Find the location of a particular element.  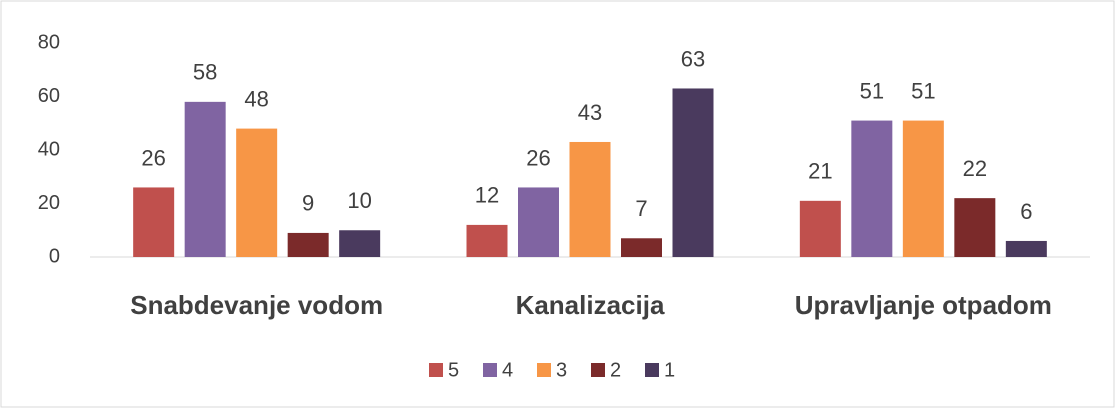

y-tick-label: 0 is located at coordinates (54, 256).